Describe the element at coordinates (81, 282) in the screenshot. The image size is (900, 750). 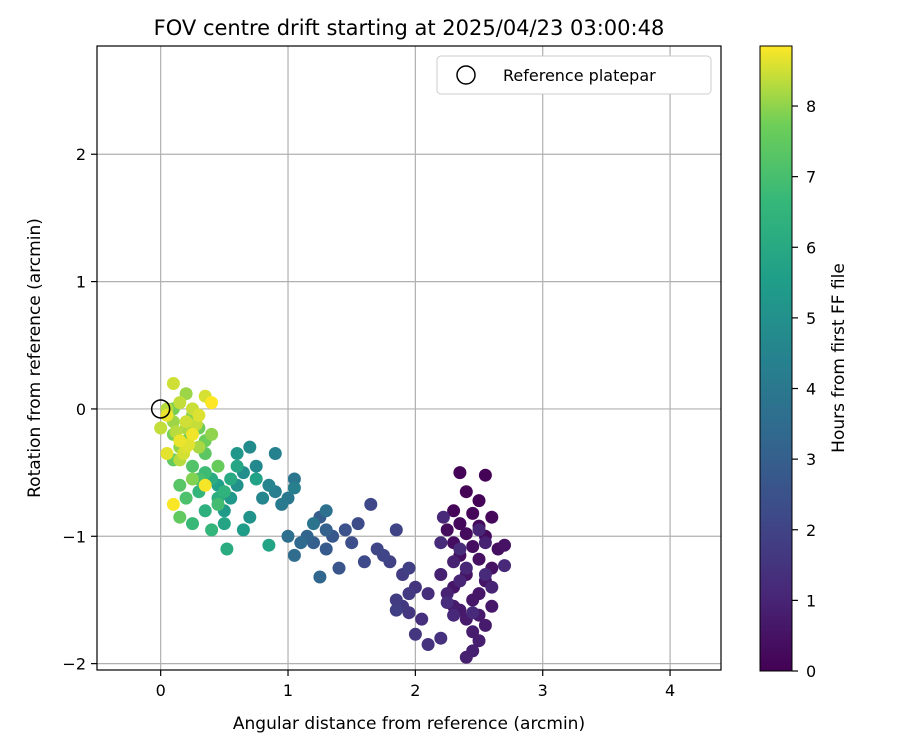
I see `y-tick-label: 1` at that location.